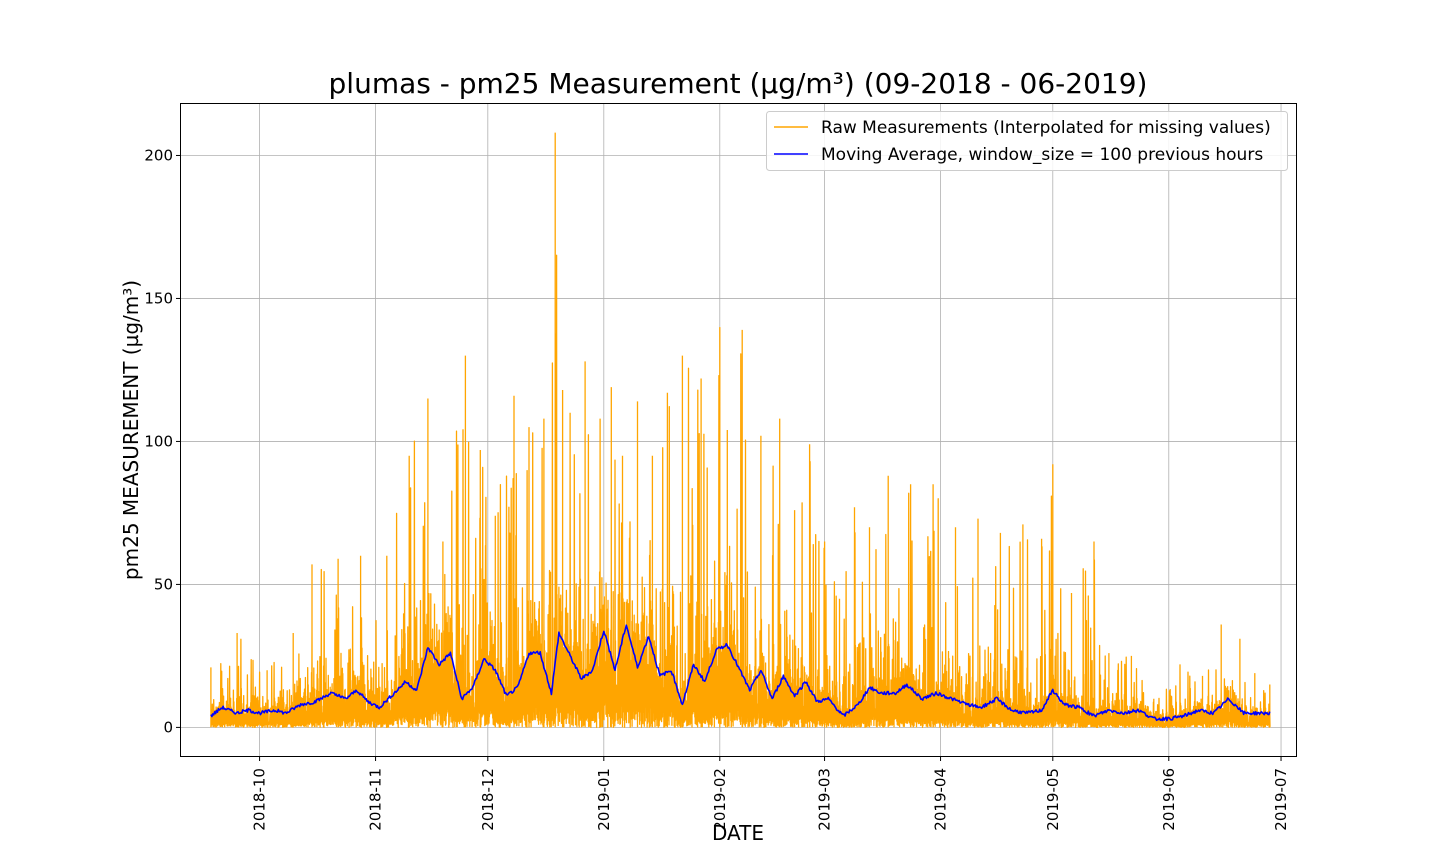 The image size is (1440, 864). Describe the element at coordinates (941, 799) in the screenshot. I see `x-tick-label: 2019-04` at that location.